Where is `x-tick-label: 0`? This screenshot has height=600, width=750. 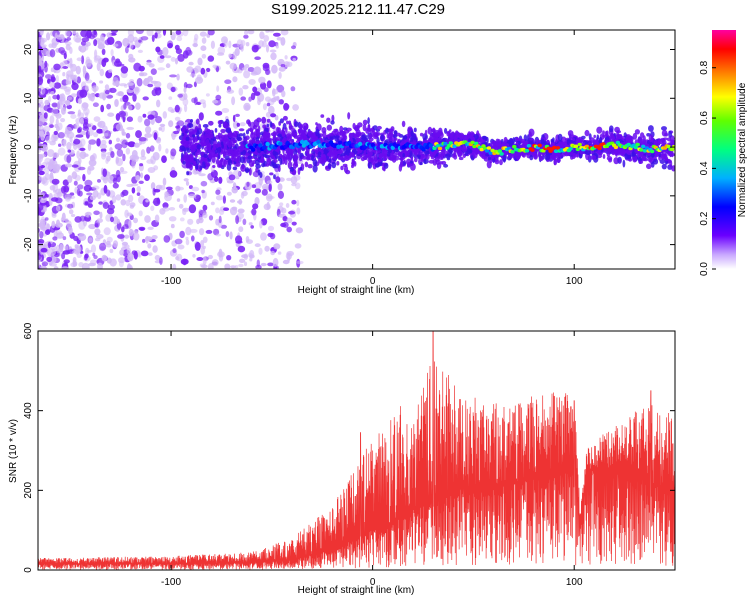
x-tick-label: 0 is located at coordinates (373, 281).